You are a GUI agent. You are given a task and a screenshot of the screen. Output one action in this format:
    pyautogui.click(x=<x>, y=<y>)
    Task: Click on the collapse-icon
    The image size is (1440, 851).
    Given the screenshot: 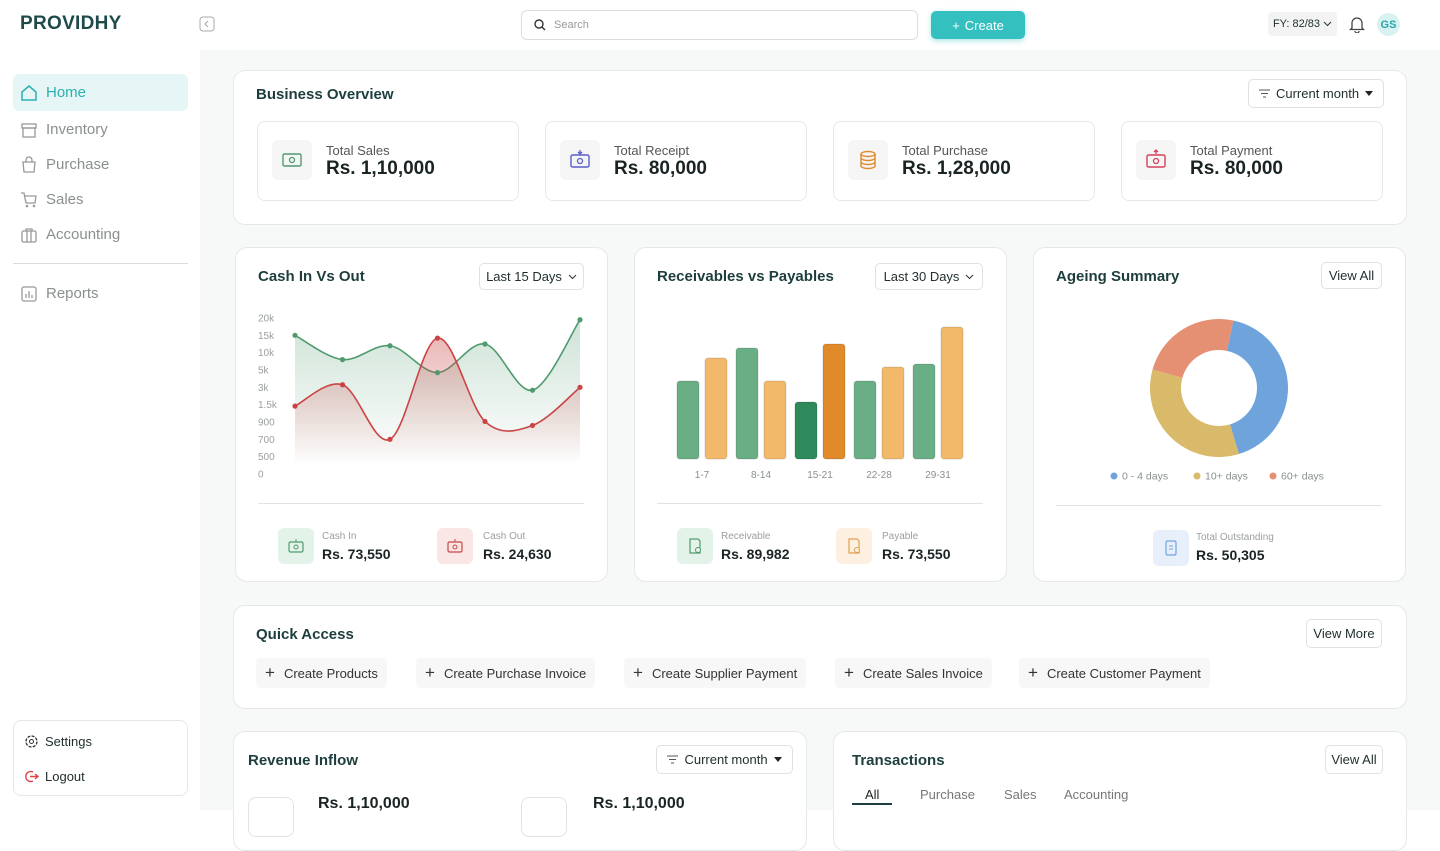 What is the action you would take?
    pyautogui.click(x=207, y=24)
    